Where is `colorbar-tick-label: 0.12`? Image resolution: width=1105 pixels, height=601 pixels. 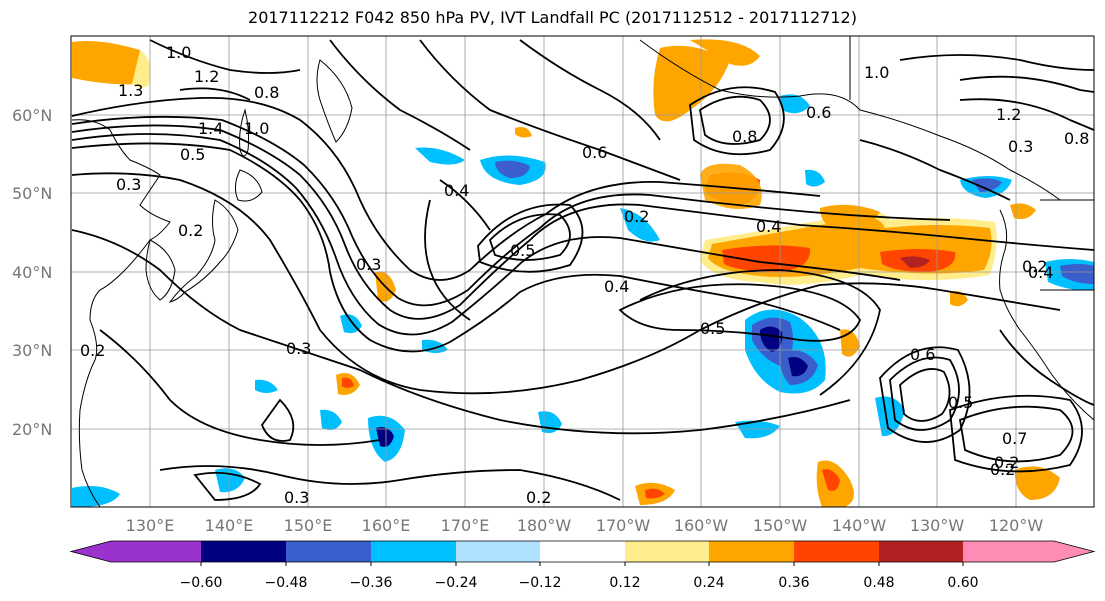 colorbar-tick-label: 0.12 is located at coordinates (624, 583).